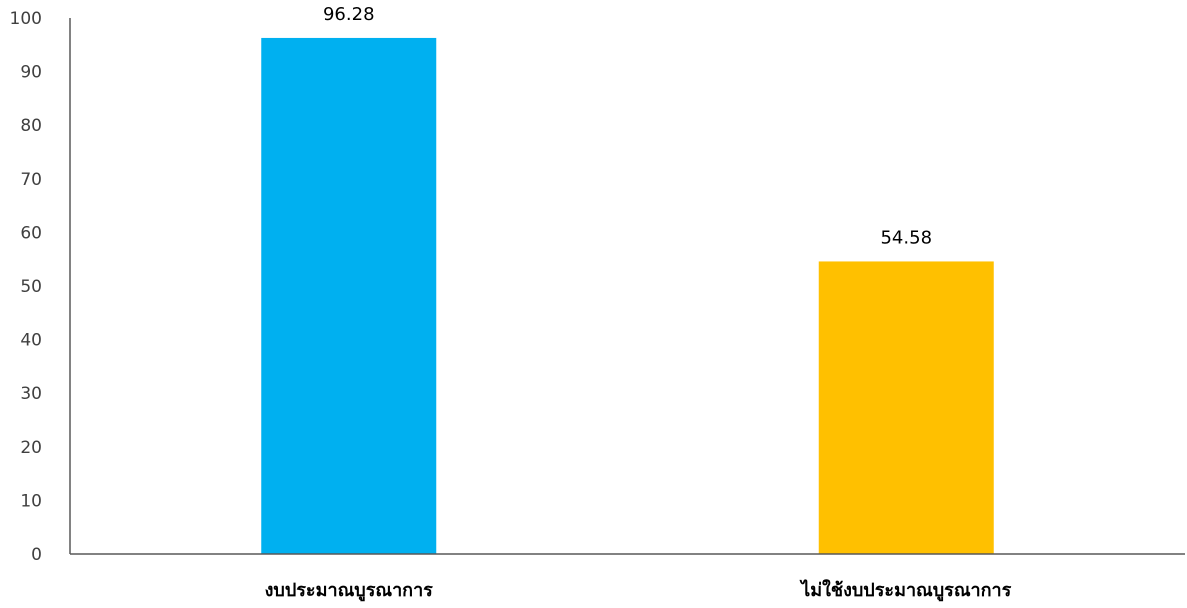 The image size is (1187, 608). I want to click on y-tick-label-70: 70, so click(31, 180).